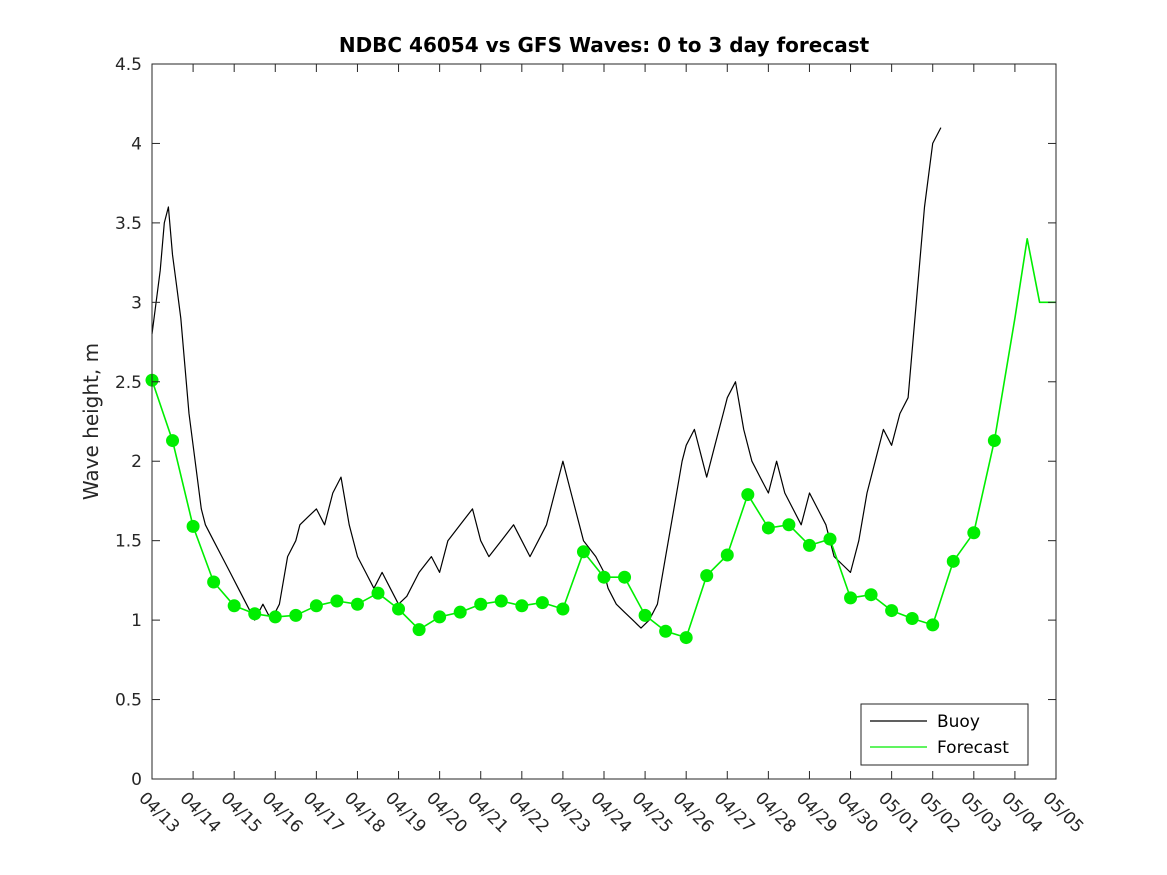 The image size is (1167, 875). Describe the element at coordinates (136, 780) in the screenshot. I see `y-tick-label: 0` at that location.